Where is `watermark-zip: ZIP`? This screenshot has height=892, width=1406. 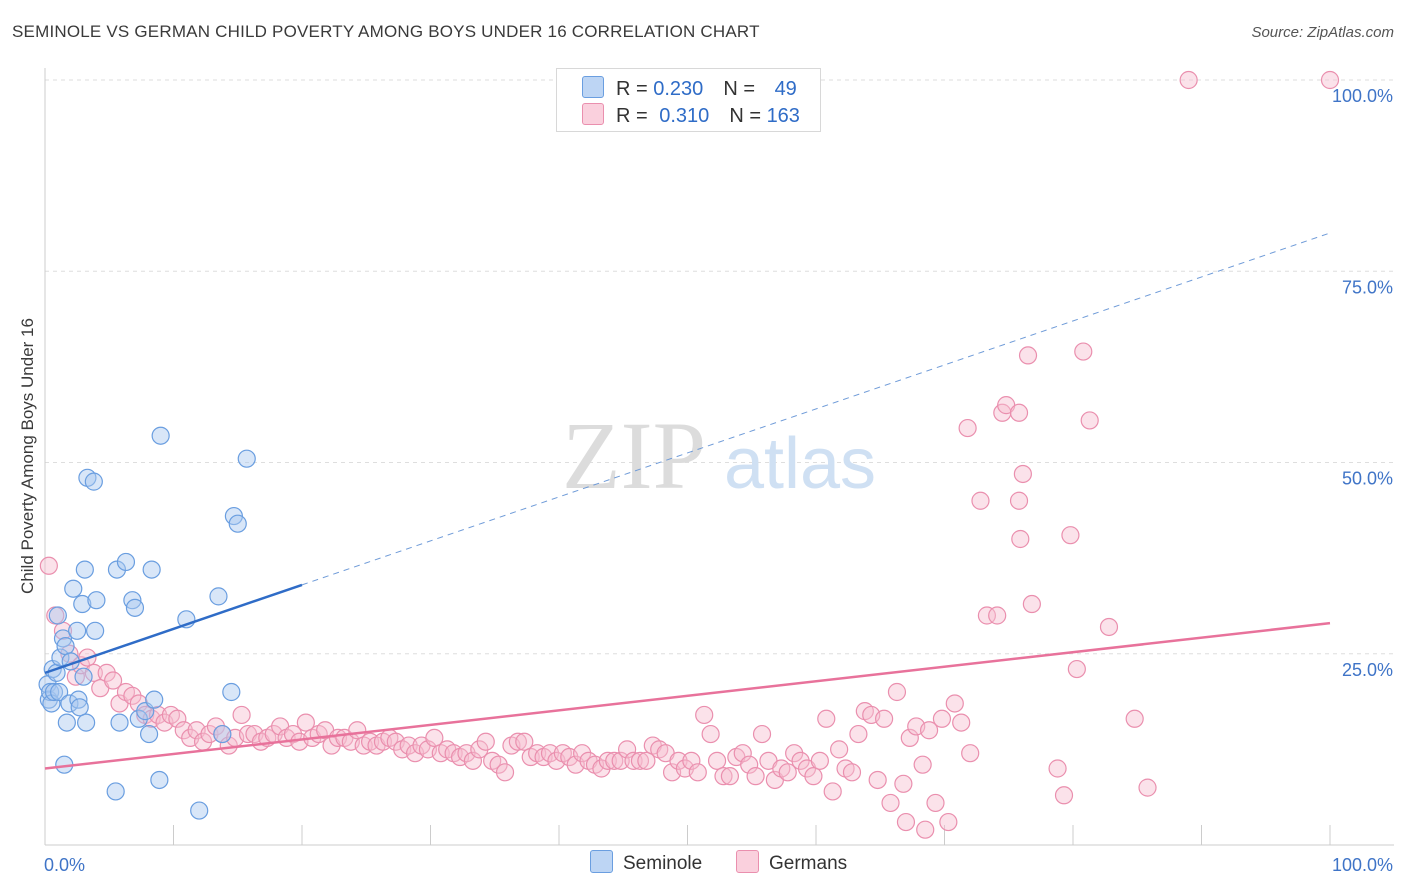
watermark-zip: ZIP is located at coordinates (634, 455).